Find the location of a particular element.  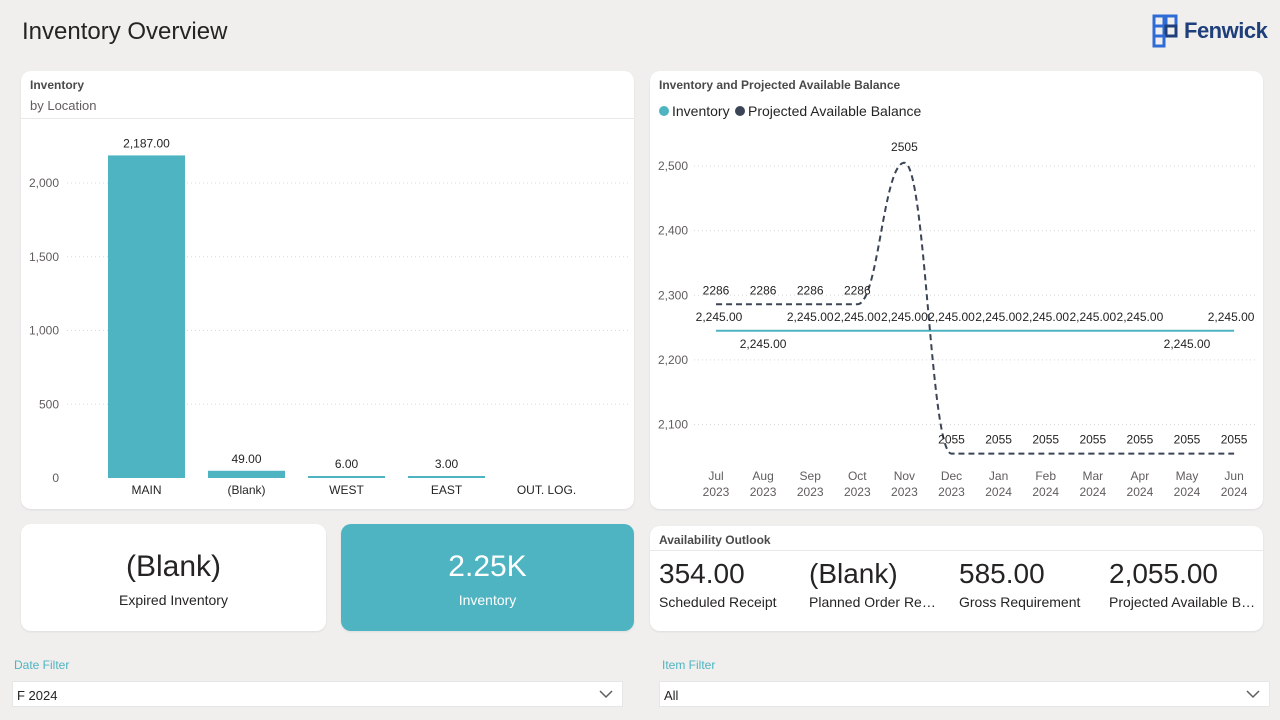

date-filter-dropdown: F 2024 is located at coordinates (317, 694).